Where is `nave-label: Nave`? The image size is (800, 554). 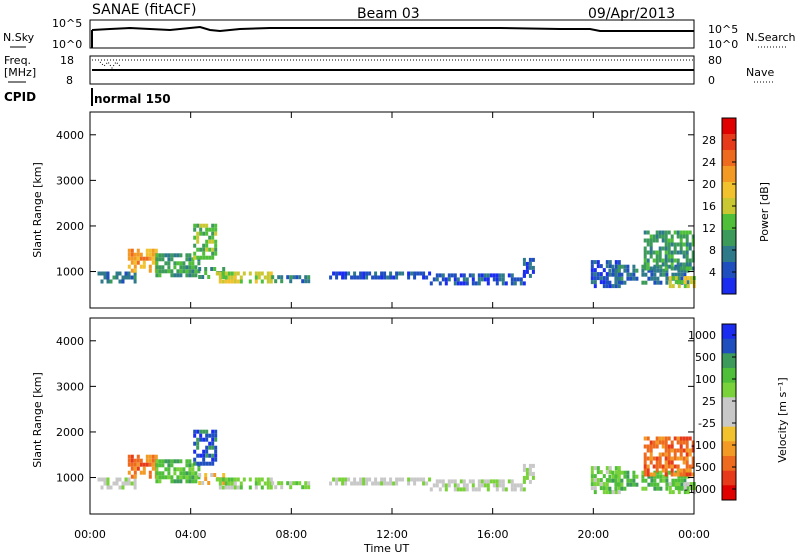 nave-label: Nave is located at coordinates (760, 72).